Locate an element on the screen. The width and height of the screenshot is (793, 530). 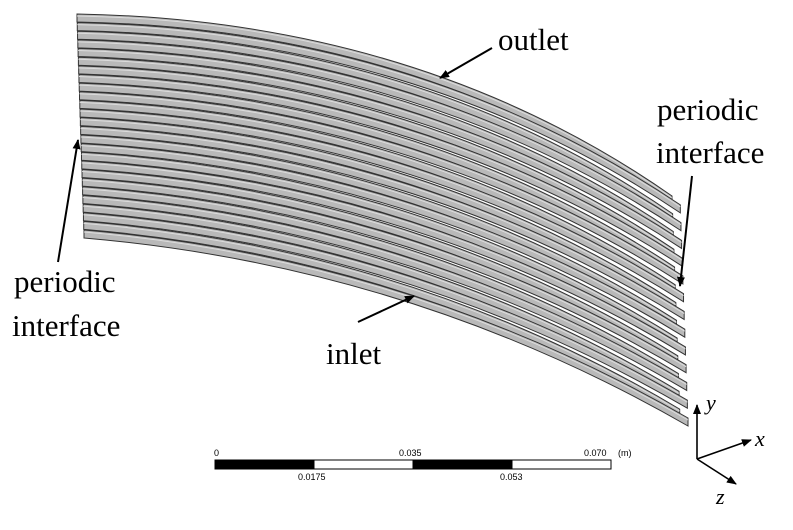
scale-unit: (m) is located at coordinates (625, 453).